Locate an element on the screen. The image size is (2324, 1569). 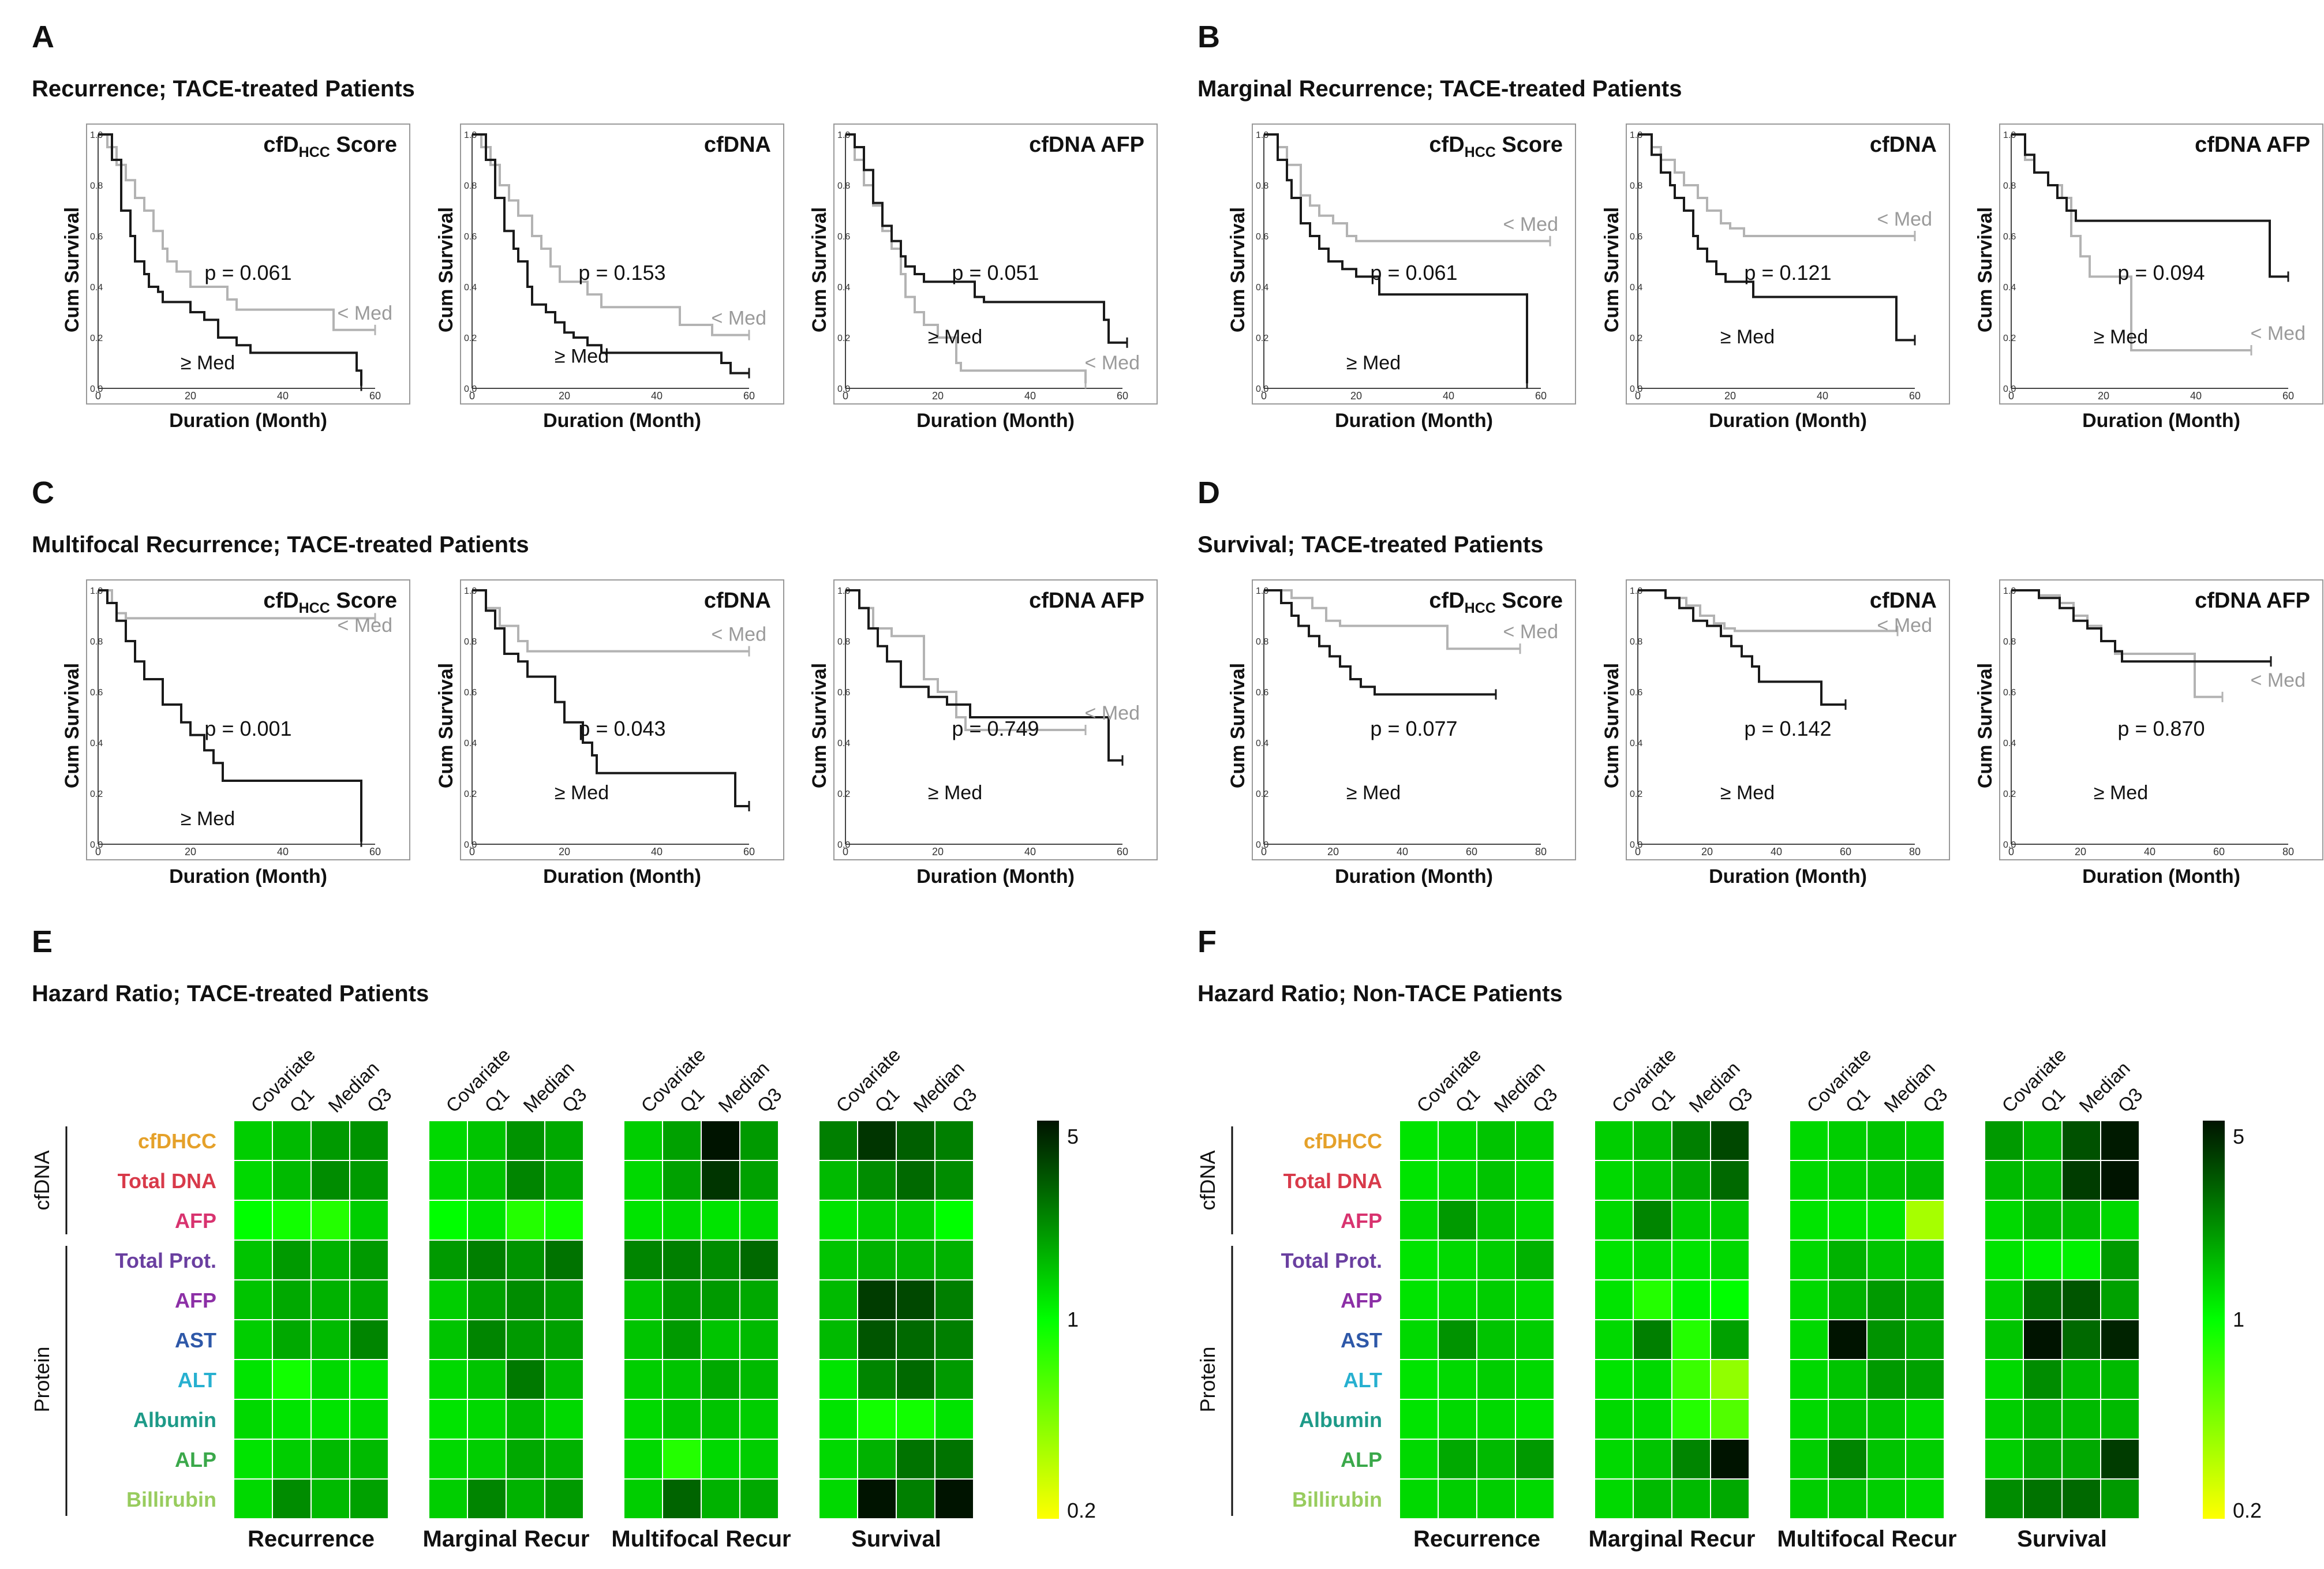
chart-label: cfDHCC Score is located at coordinates (1496, 146).